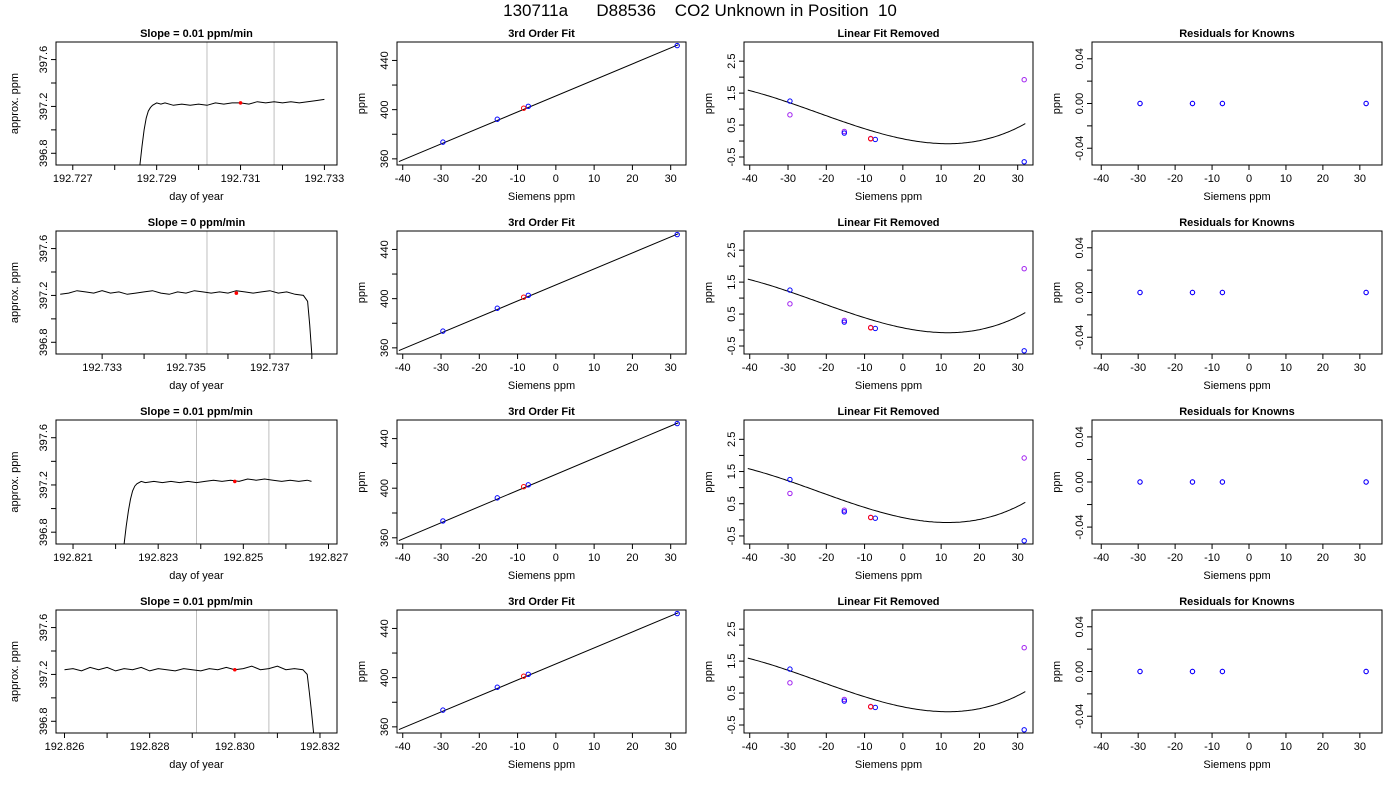 The height and width of the screenshot is (800, 1400). What do you see at coordinates (1212, 558) in the screenshot?
I see `x-tick-label: -10` at bounding box center [1212, 558].